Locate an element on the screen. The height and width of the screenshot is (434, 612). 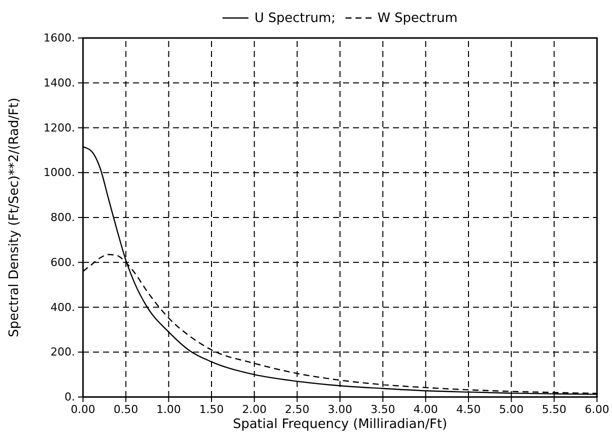
x-tick-label: 2.00 is located at coordinates (254, 409).